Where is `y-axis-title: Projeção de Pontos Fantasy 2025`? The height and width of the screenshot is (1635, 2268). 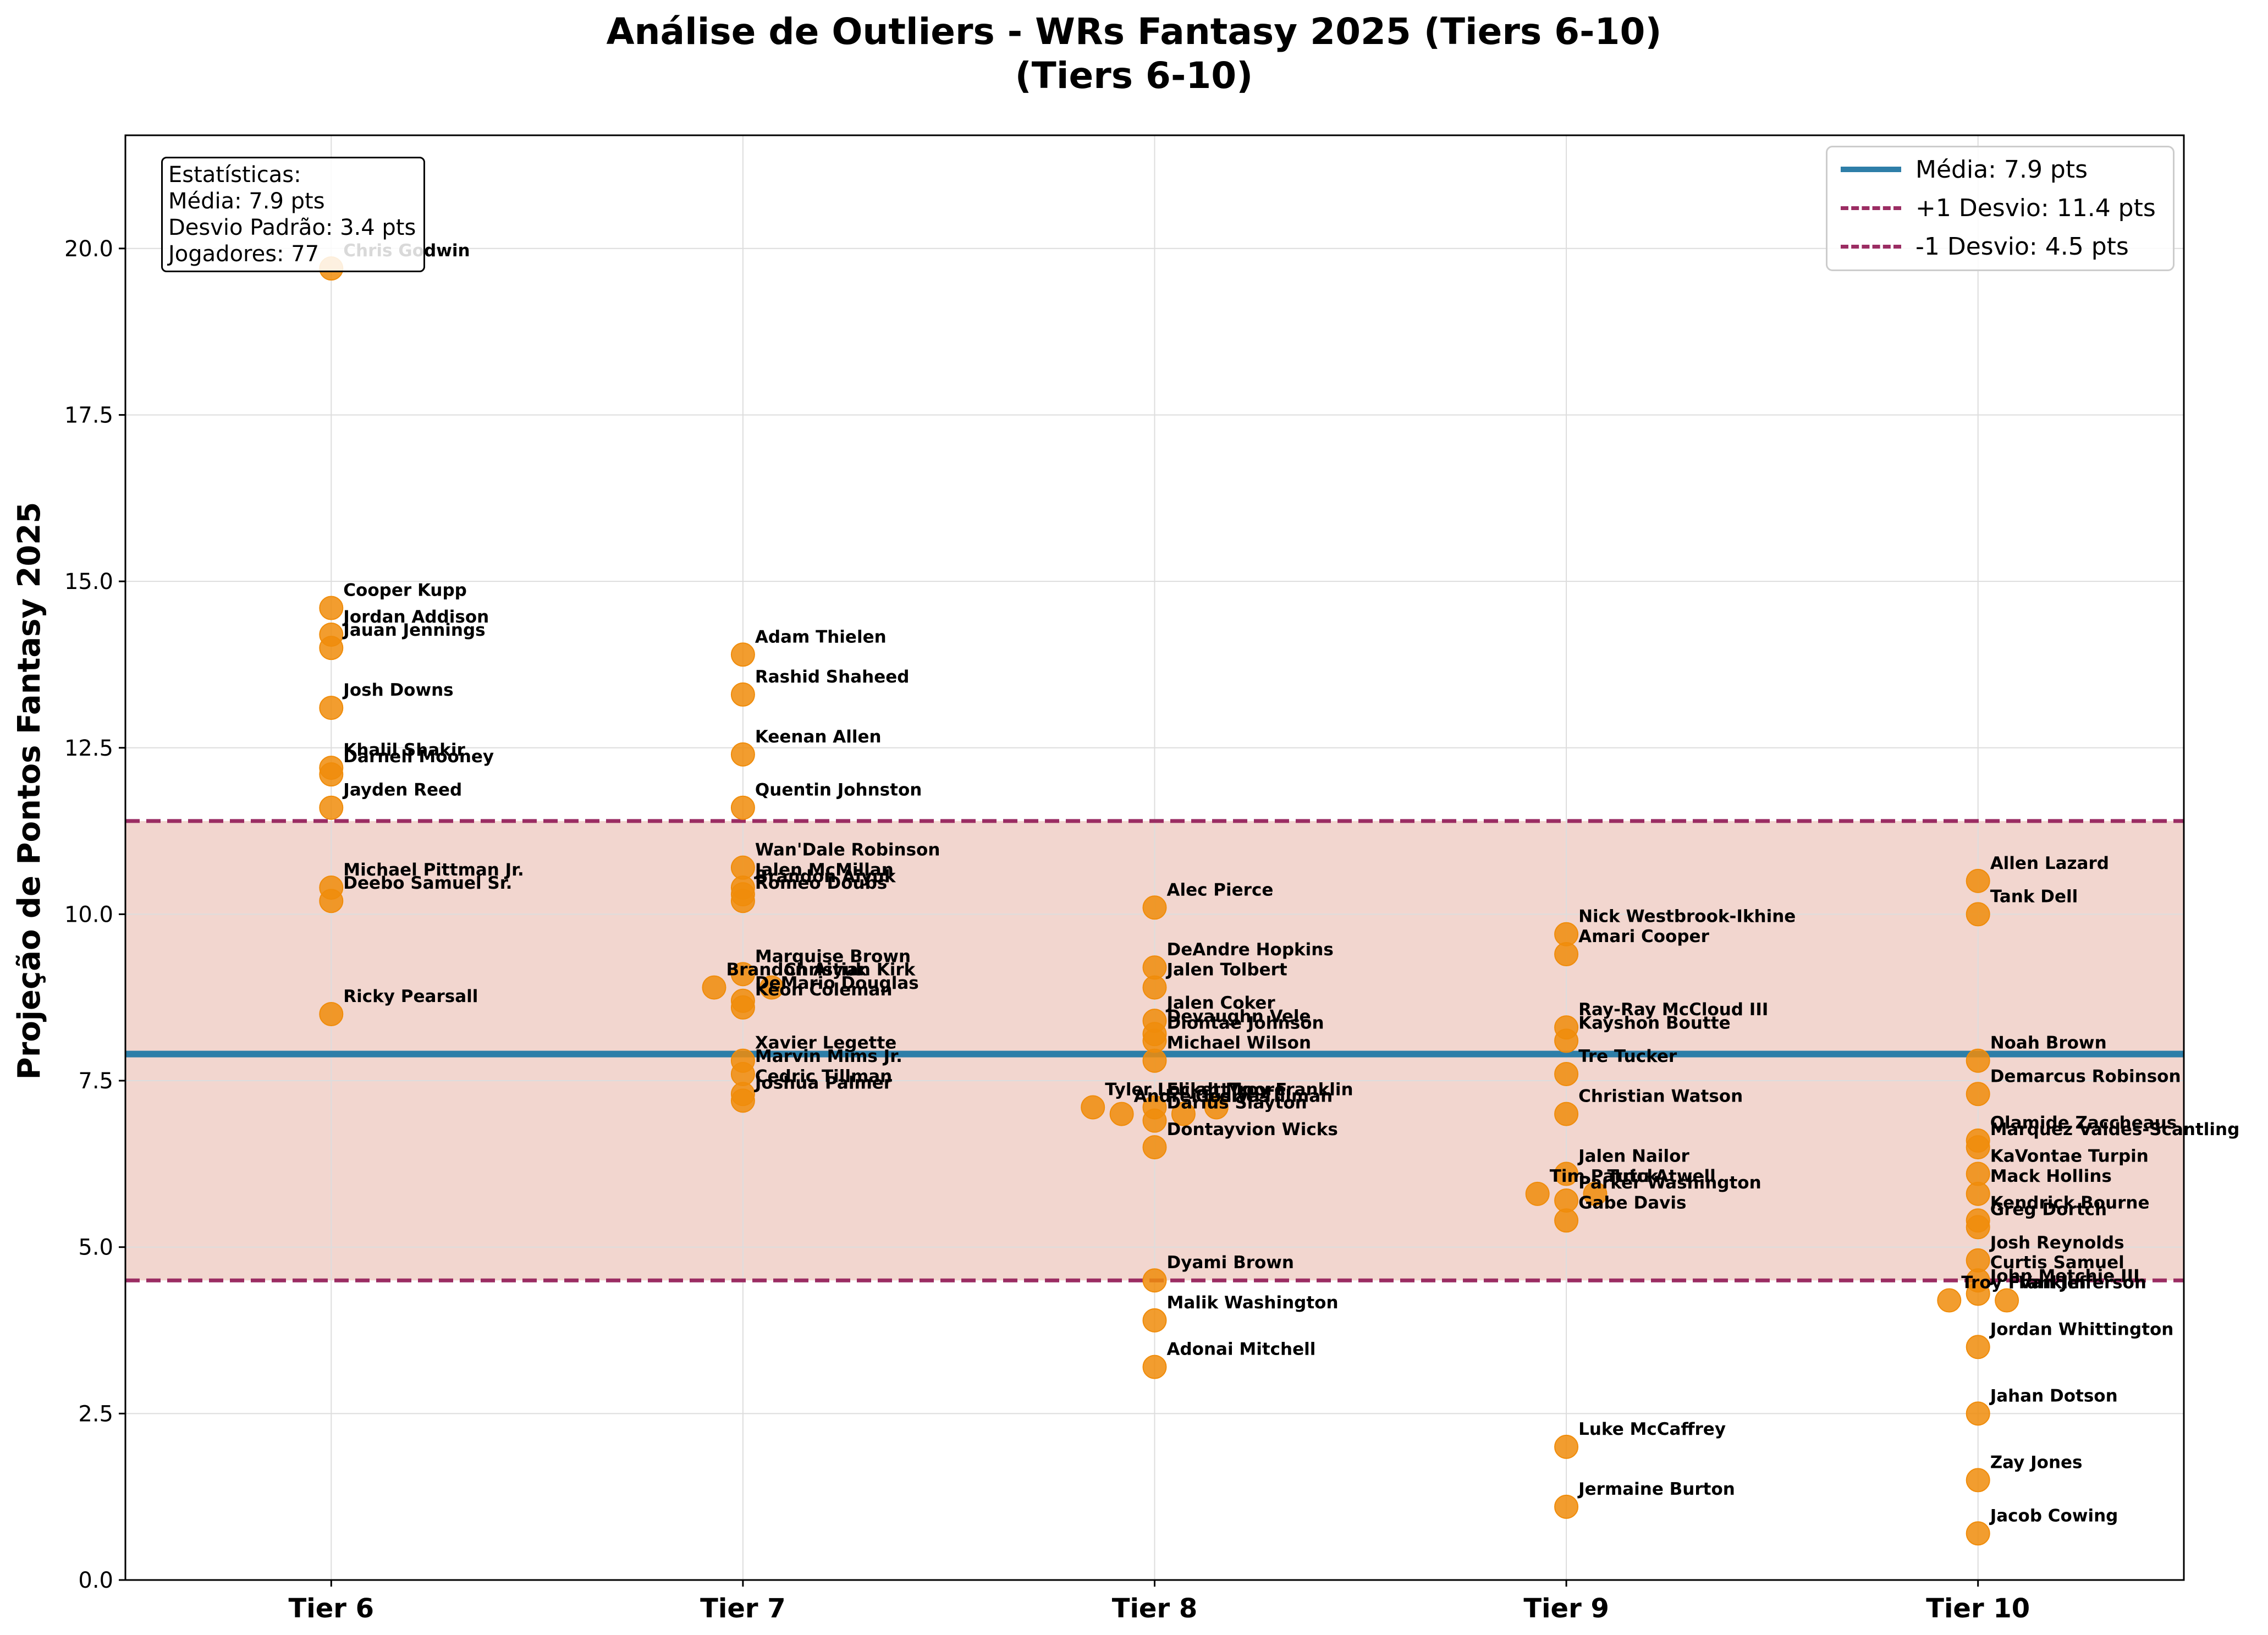
y-axis-title: Projeção de Pontos Fantasy 2025 is located at coordinates (29, 791).